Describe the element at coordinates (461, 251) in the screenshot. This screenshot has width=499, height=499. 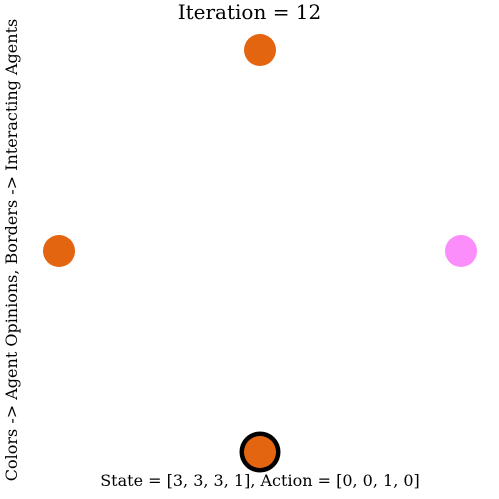
I see `agent-right` at that location.